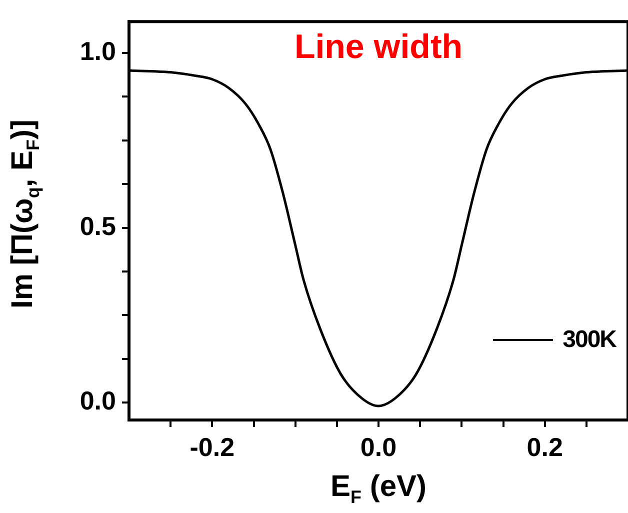 This screenshot has height=513, width=628. Describe the element at coordinates (589, 340) in the screenshot. I see `legend-label: 300K` at that location.